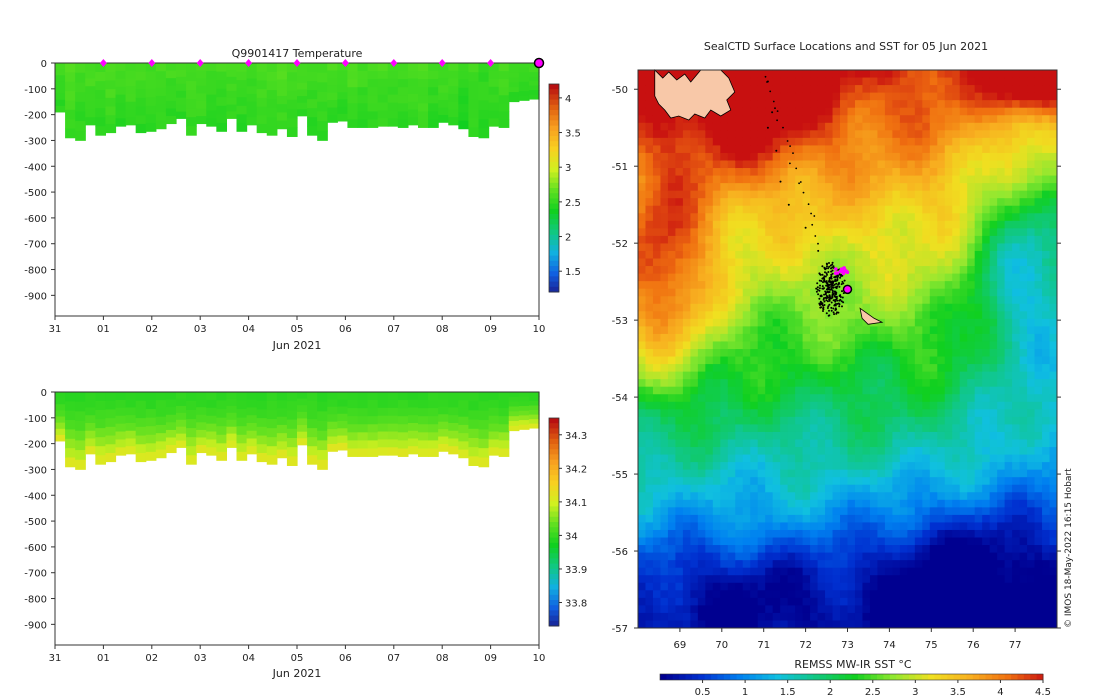 This screenshot has height=700, width=1100. What do you see at coordinates (297, 329) in the screenshot?
I see `x-tick-label: 05` at bounding box center [297, 329].